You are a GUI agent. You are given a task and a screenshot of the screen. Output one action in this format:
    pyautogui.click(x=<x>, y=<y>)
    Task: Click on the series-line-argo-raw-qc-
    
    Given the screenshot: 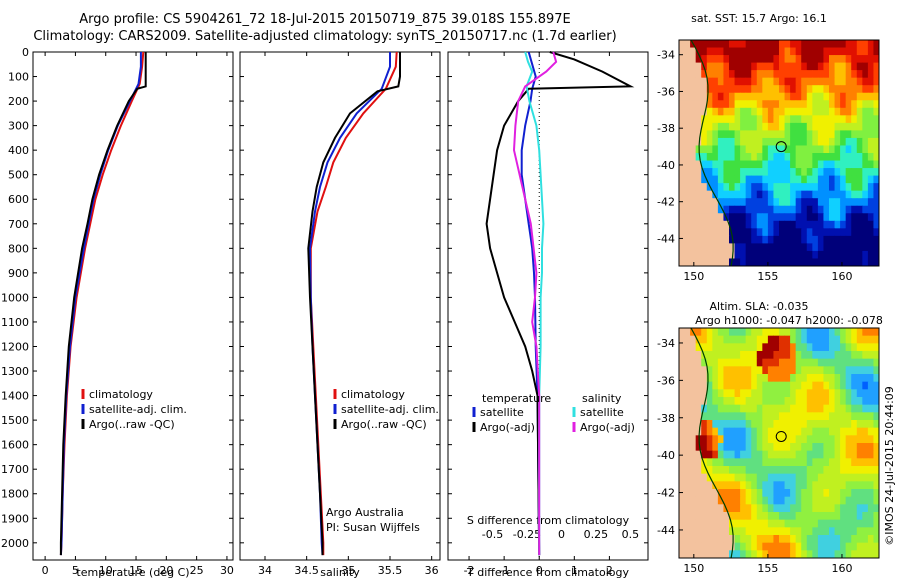 What is the action you would take?
    pyautogui.click(x=354, y=304)
    